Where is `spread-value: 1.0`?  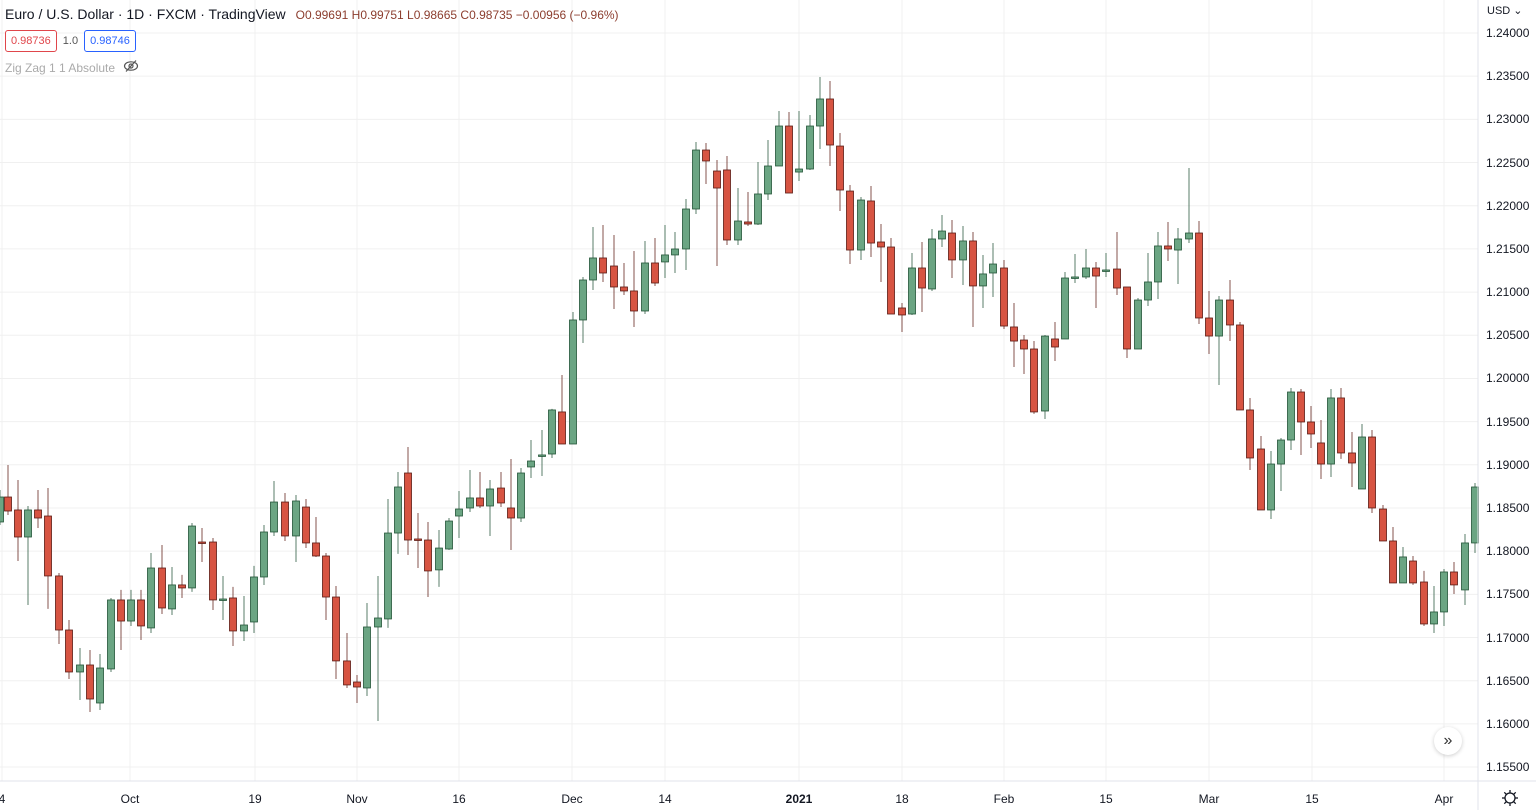 spread-value: 1.0 is located at coordinates (70, 41).